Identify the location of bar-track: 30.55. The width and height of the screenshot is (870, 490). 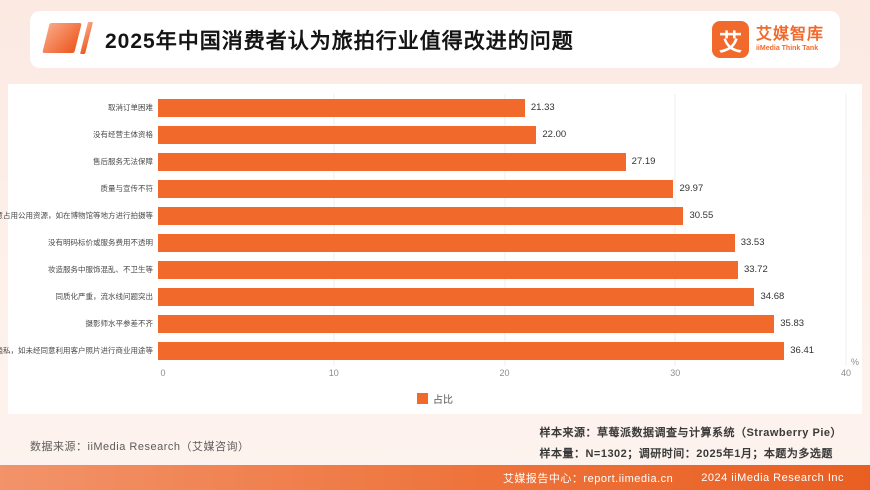
(502, 215).